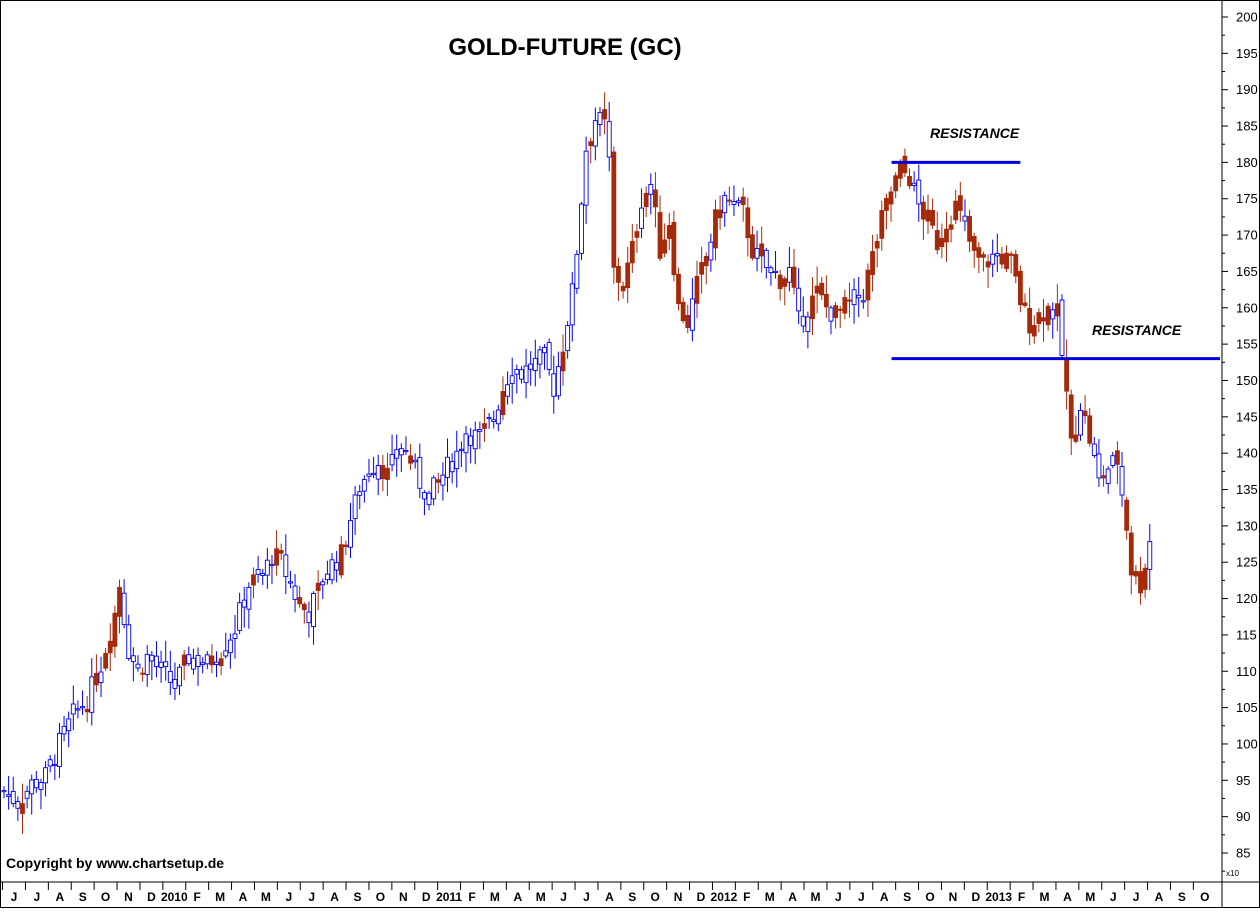  I want to click on y-tick-label: 140, so click(1247, 453).